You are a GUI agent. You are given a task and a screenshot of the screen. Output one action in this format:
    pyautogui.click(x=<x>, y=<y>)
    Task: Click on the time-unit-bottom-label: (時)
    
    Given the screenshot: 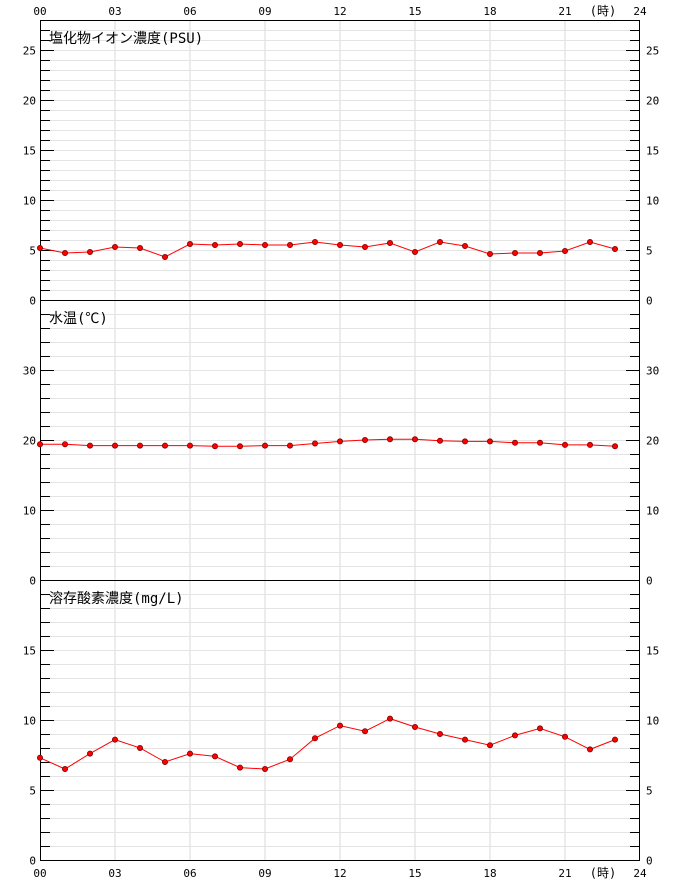 What is the action you would take?
    pyautogui.click(x=603, y=873)
    